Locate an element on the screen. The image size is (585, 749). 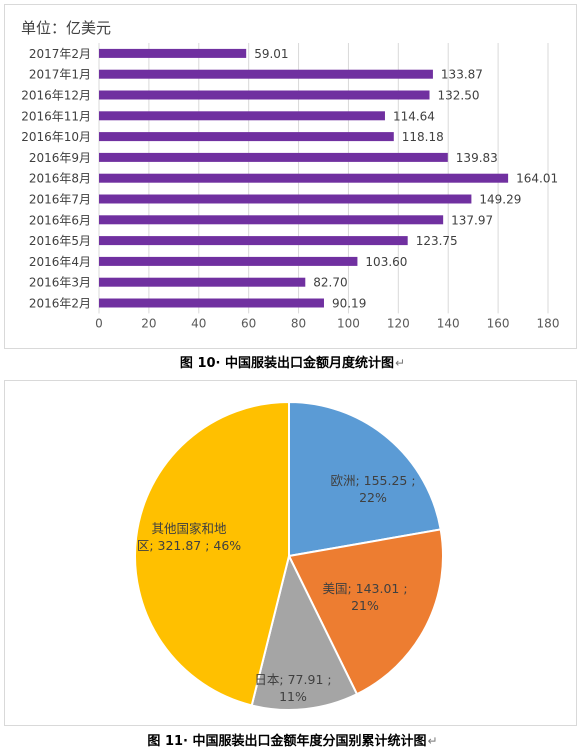
data-label: 132.50 is located at coordinates (459, 96).